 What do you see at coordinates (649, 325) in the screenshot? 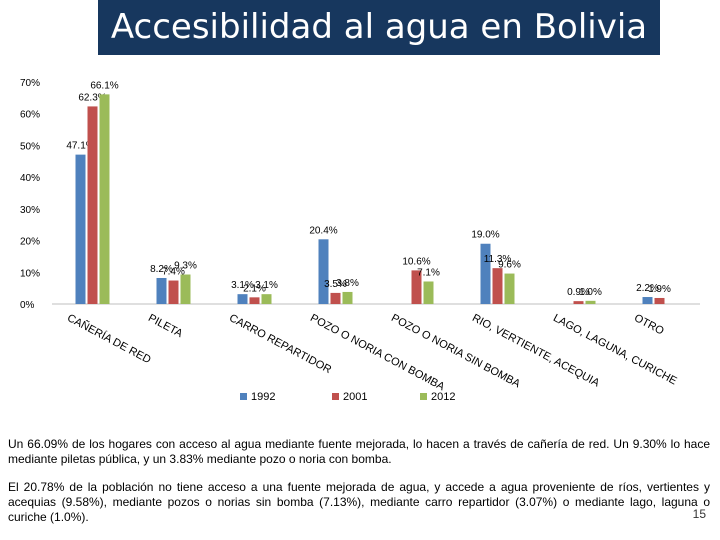
I see `category-label: OTRO` at bounding box center [649, 325].